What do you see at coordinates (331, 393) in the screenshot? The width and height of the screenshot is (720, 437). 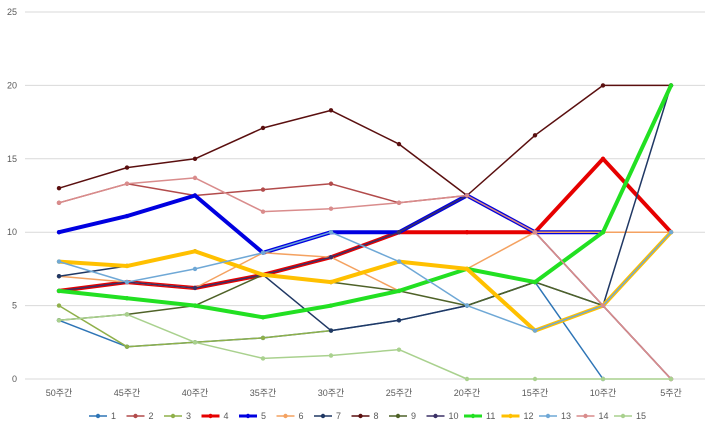 I see `x-tick-label: 30주간` at bounding box center [331, 393].